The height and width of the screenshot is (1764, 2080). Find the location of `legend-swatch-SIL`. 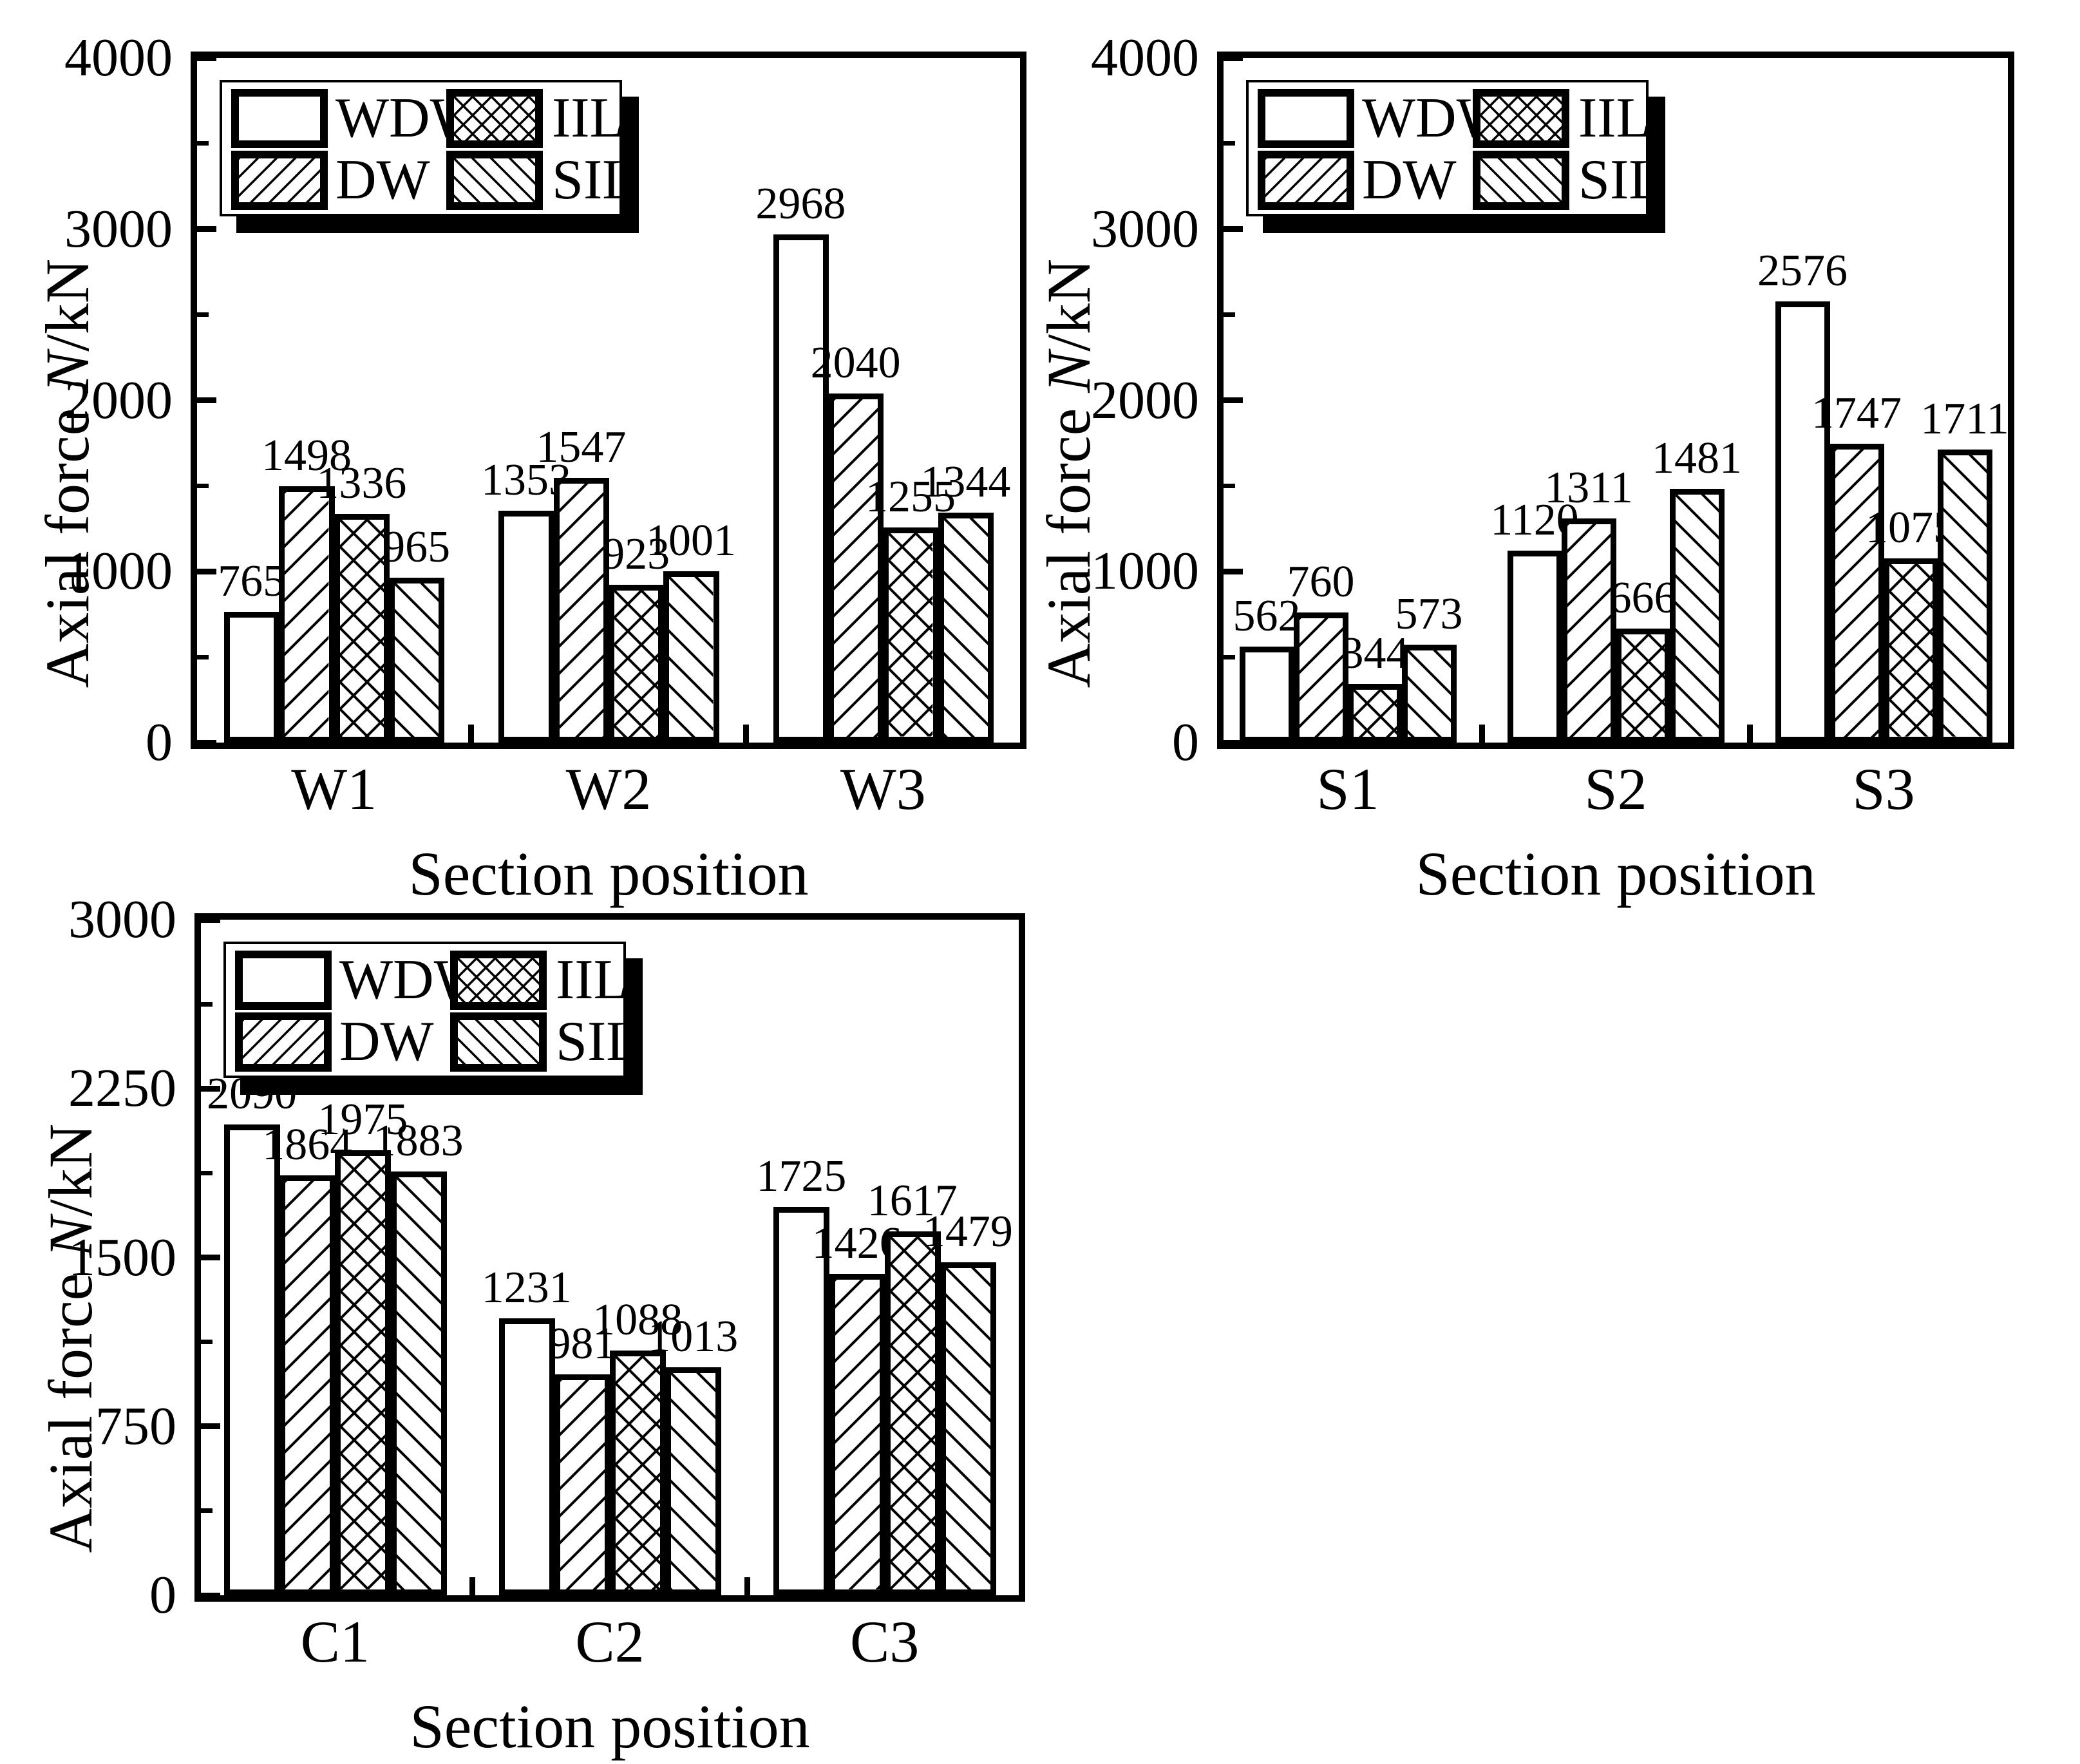

legend-swatch-SIL is located at coordinates (499, 1042).